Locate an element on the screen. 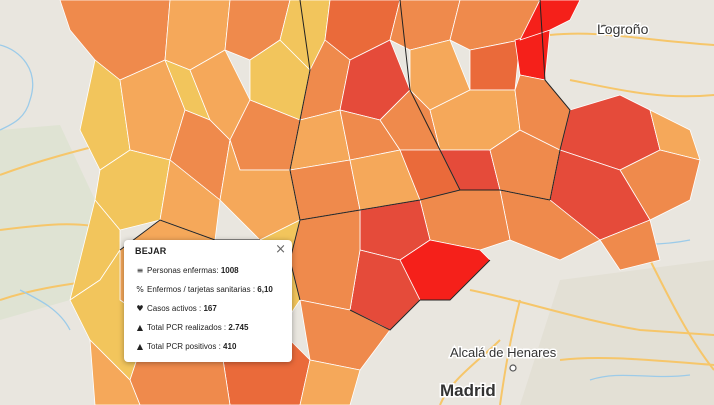 Image resolution: width=714 pixels, height=405 pixels. popup-title: BEJAR is located at coordinates (151, 251).